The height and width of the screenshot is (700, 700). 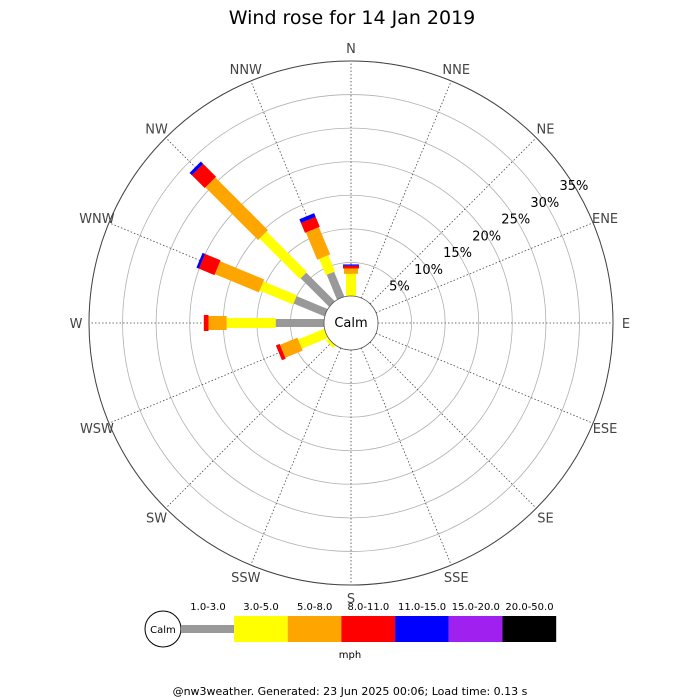 I want to click on tick-label-10: 10%, so click(x=428, y=270).